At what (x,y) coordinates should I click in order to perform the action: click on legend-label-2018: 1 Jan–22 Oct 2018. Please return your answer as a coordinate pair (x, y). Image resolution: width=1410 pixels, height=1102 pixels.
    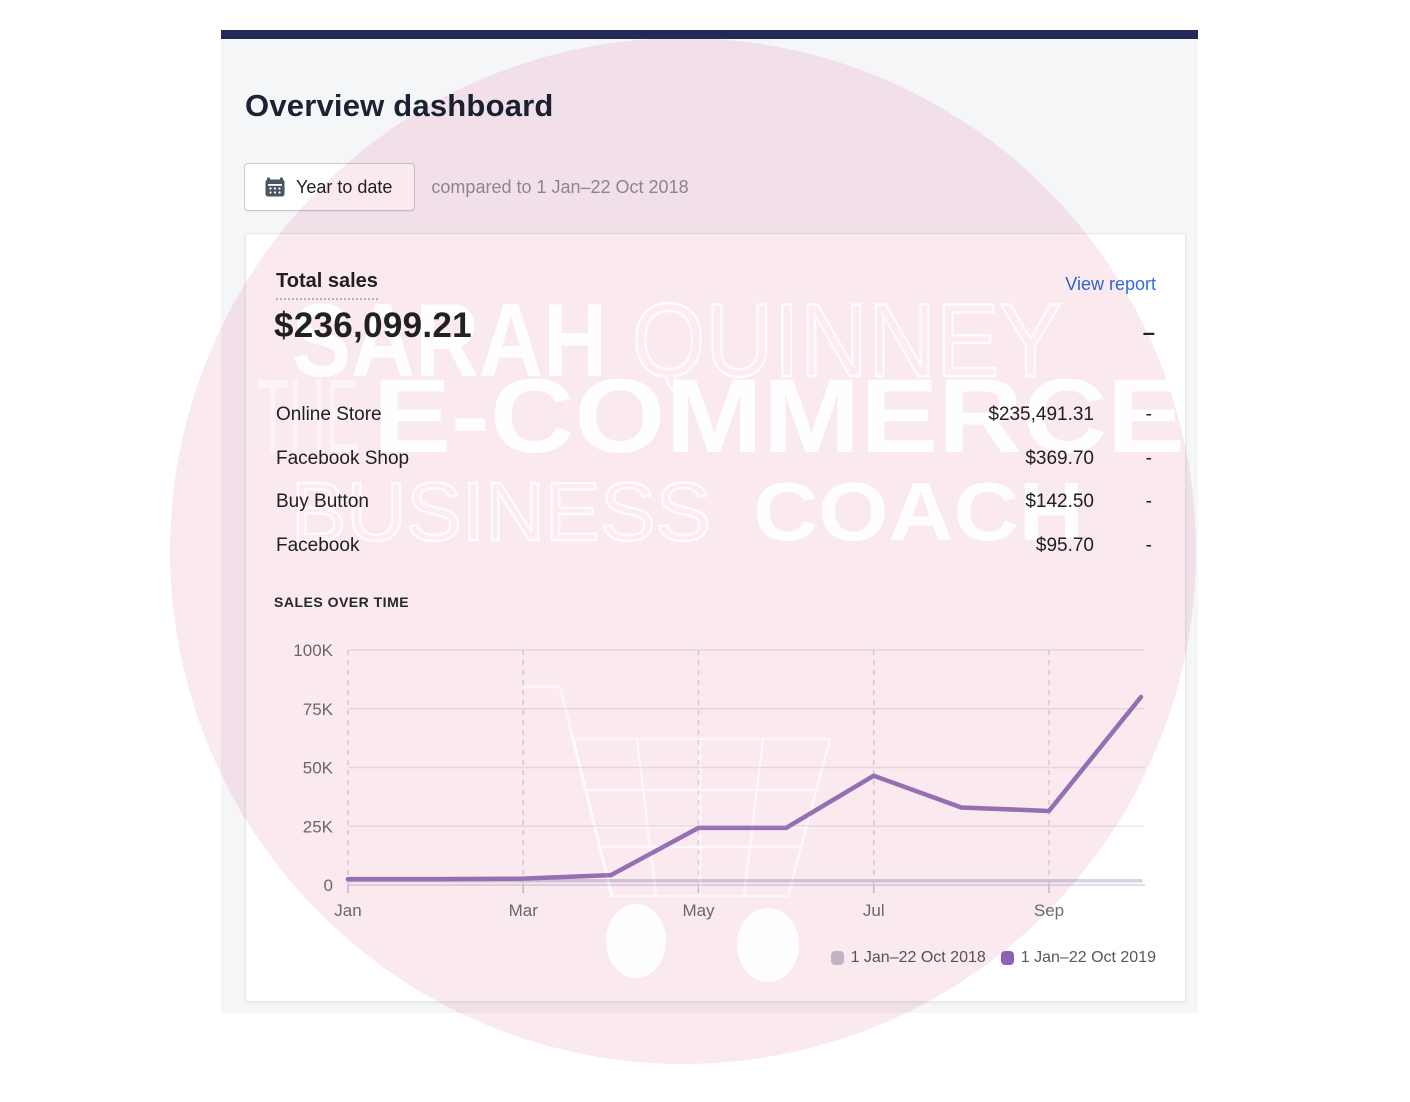
    Looking at the image, I should click on (918, 957).